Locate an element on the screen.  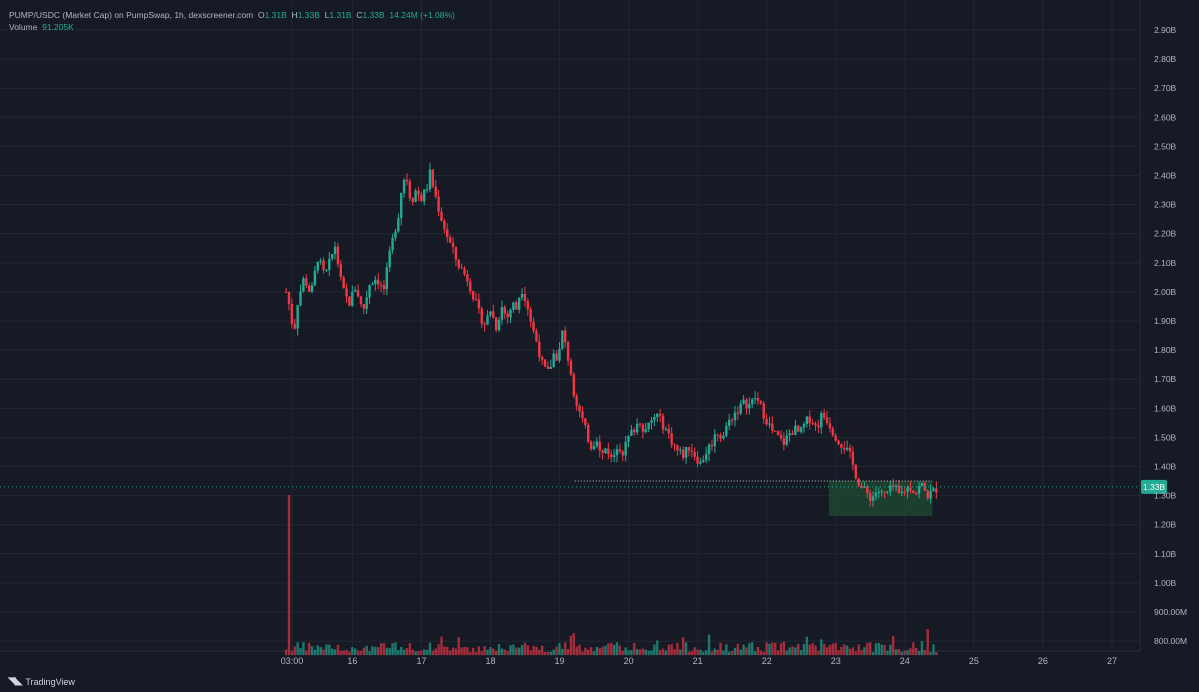
volume-label: Volume is located at coordinates (23, 27).